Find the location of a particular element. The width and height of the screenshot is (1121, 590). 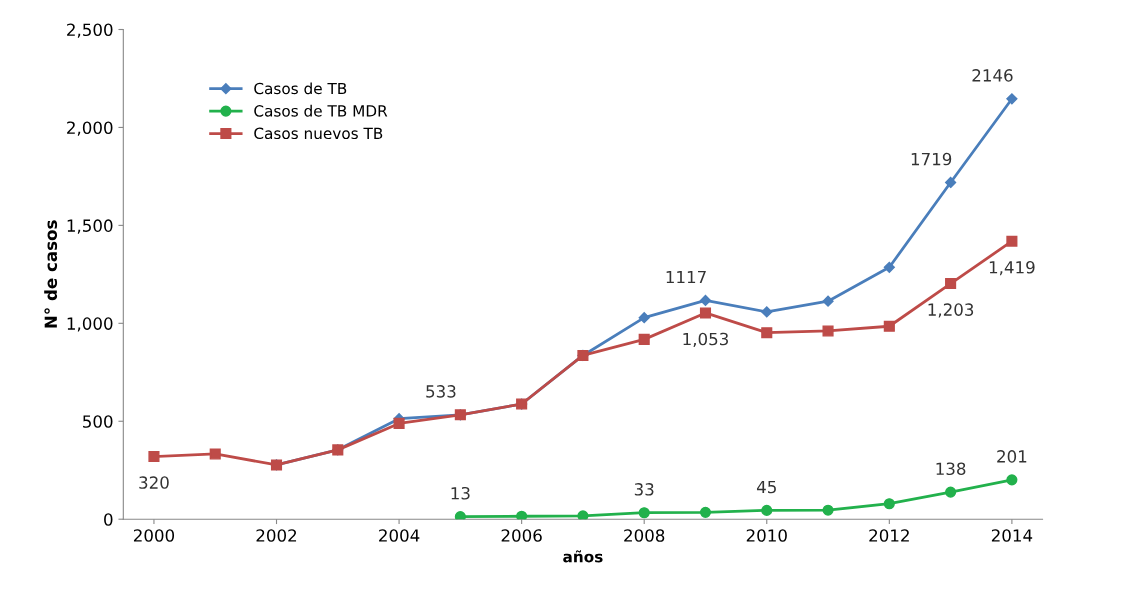

legend-label: Casos nuevos TB is located at coordinates (318, 133).